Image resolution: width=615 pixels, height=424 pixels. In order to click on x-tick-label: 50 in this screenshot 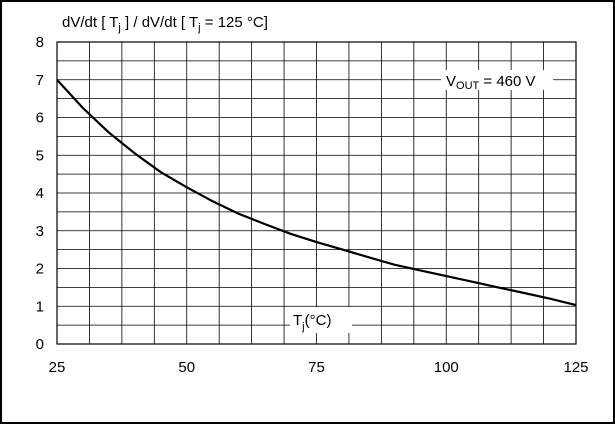, I will do `click(186, 367)`.